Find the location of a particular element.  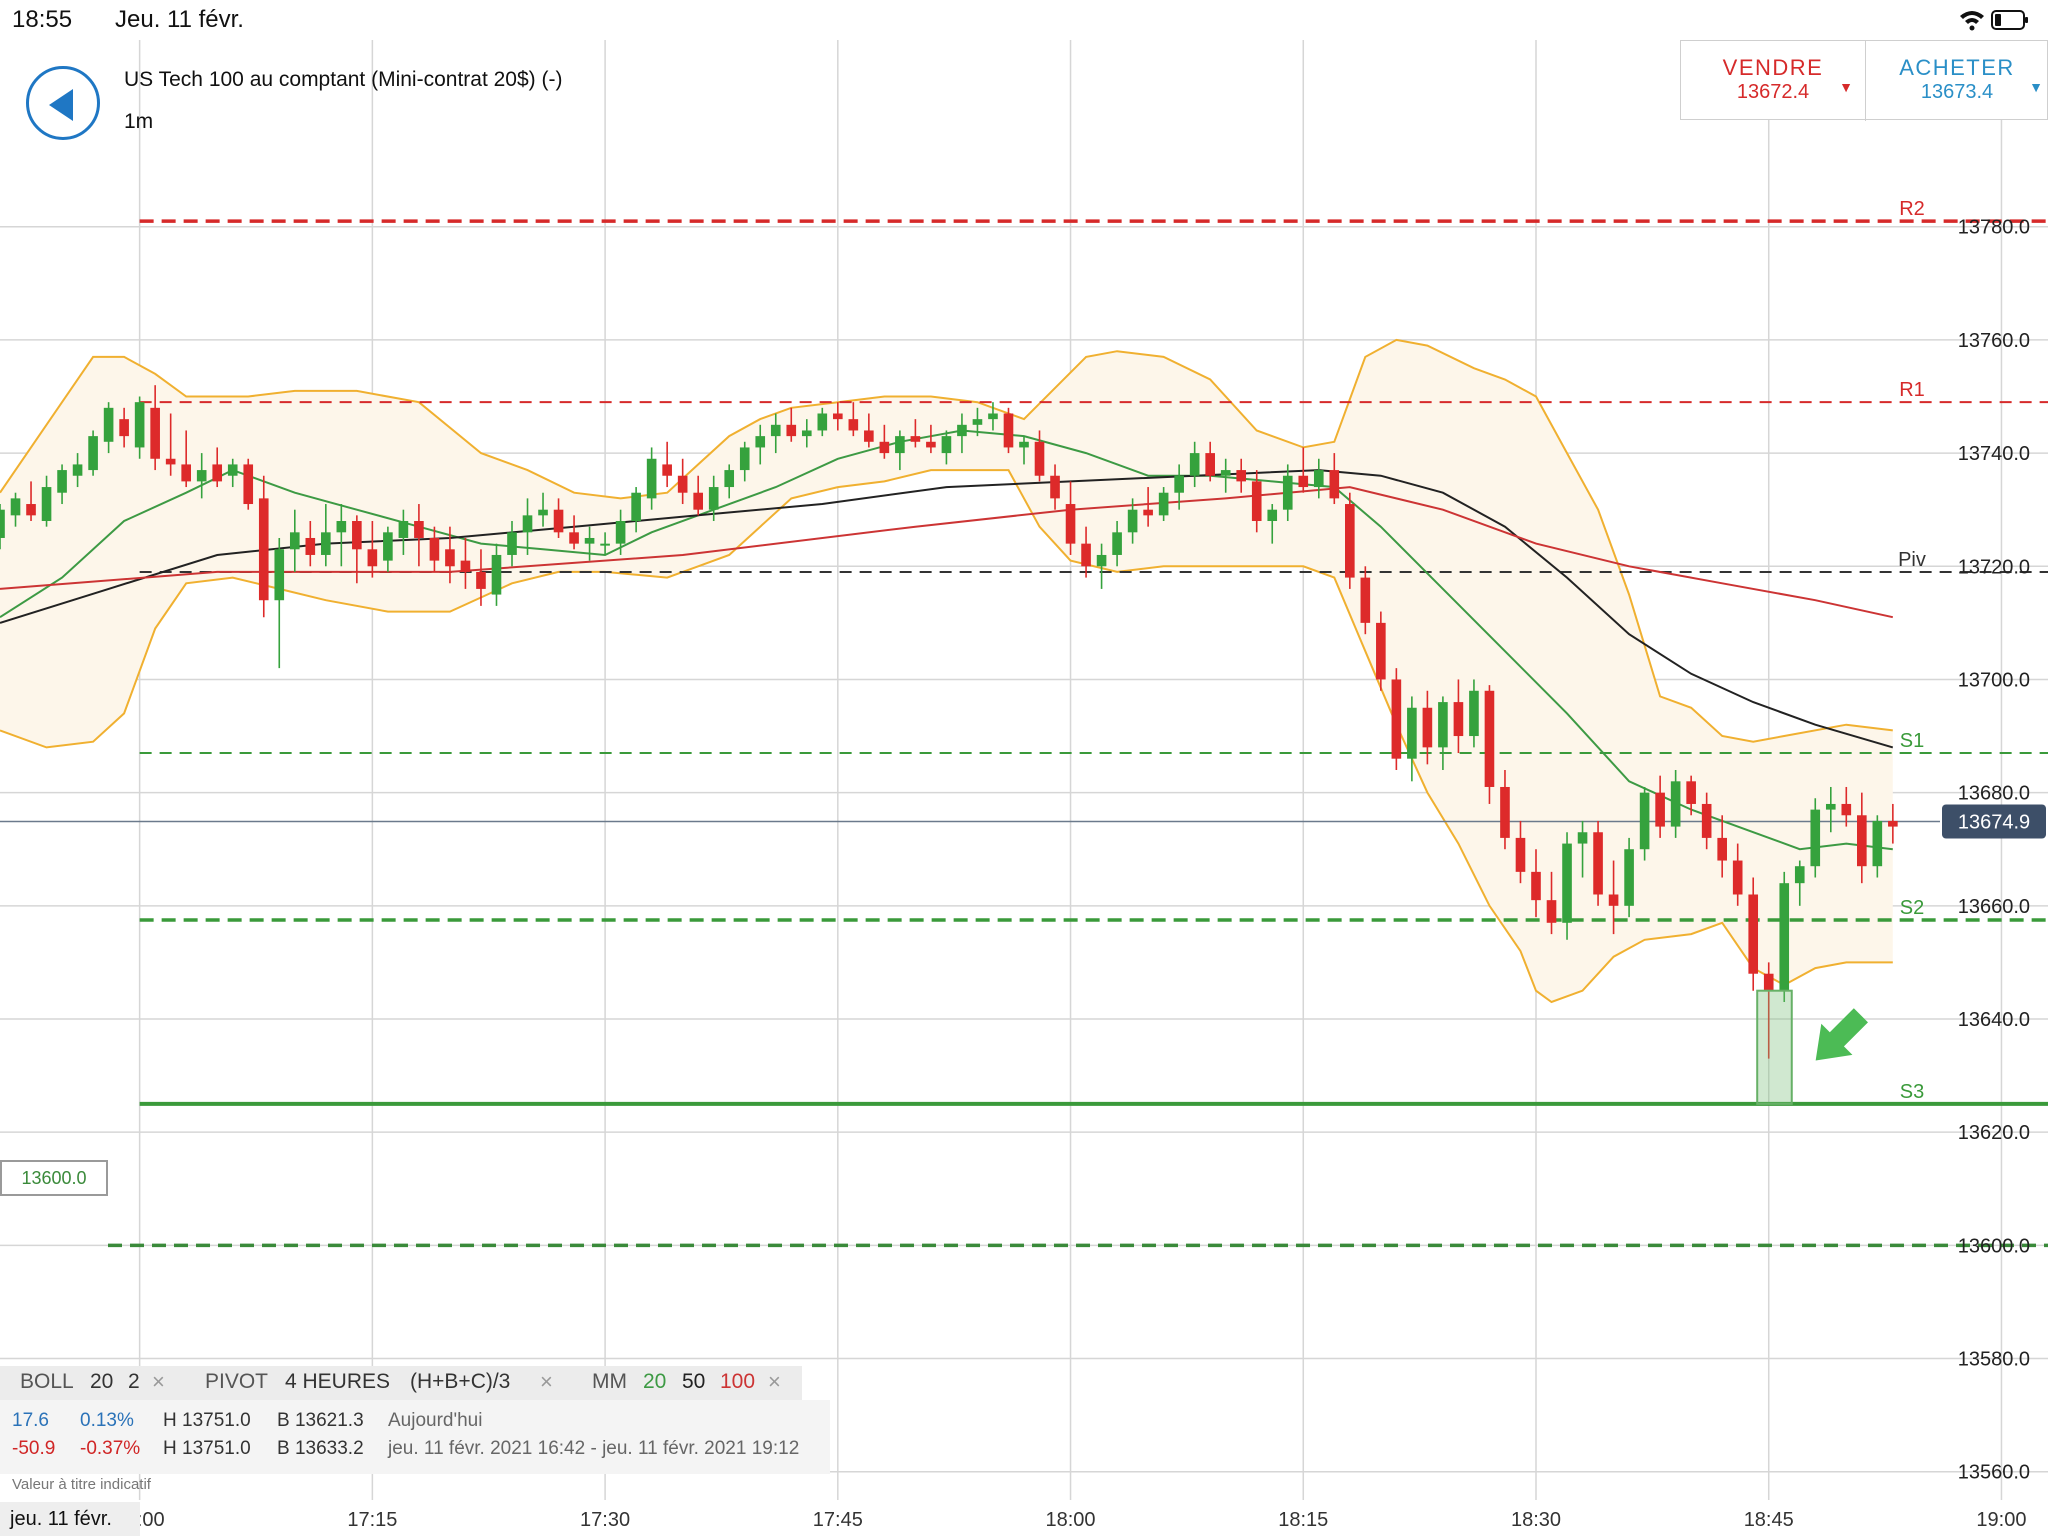

x-tick-label: 17:30 is located at coordinates (605, 1520).